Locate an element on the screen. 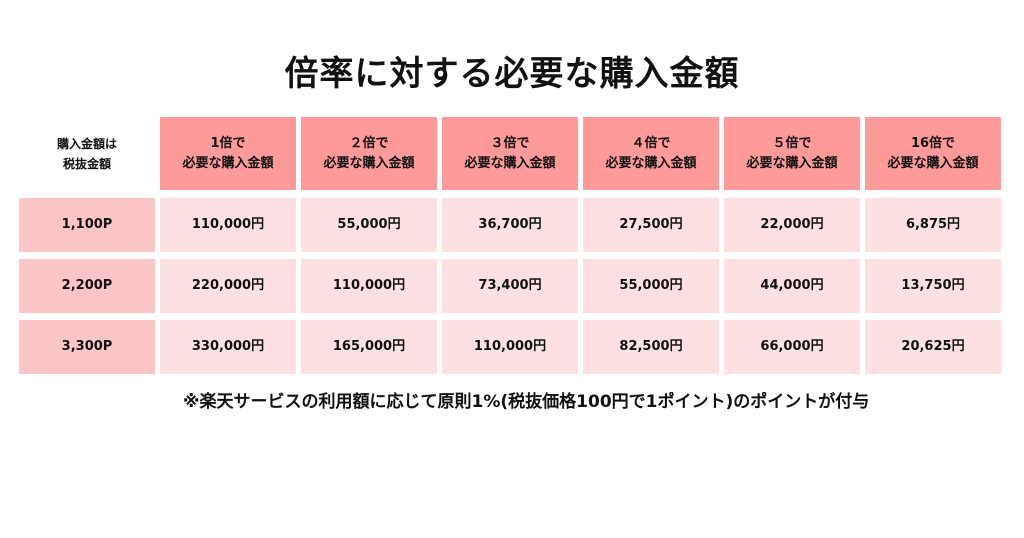 This screenshot has height=538, width=1024. value-cell: 36,700円 is located at coordinates (510, 225).